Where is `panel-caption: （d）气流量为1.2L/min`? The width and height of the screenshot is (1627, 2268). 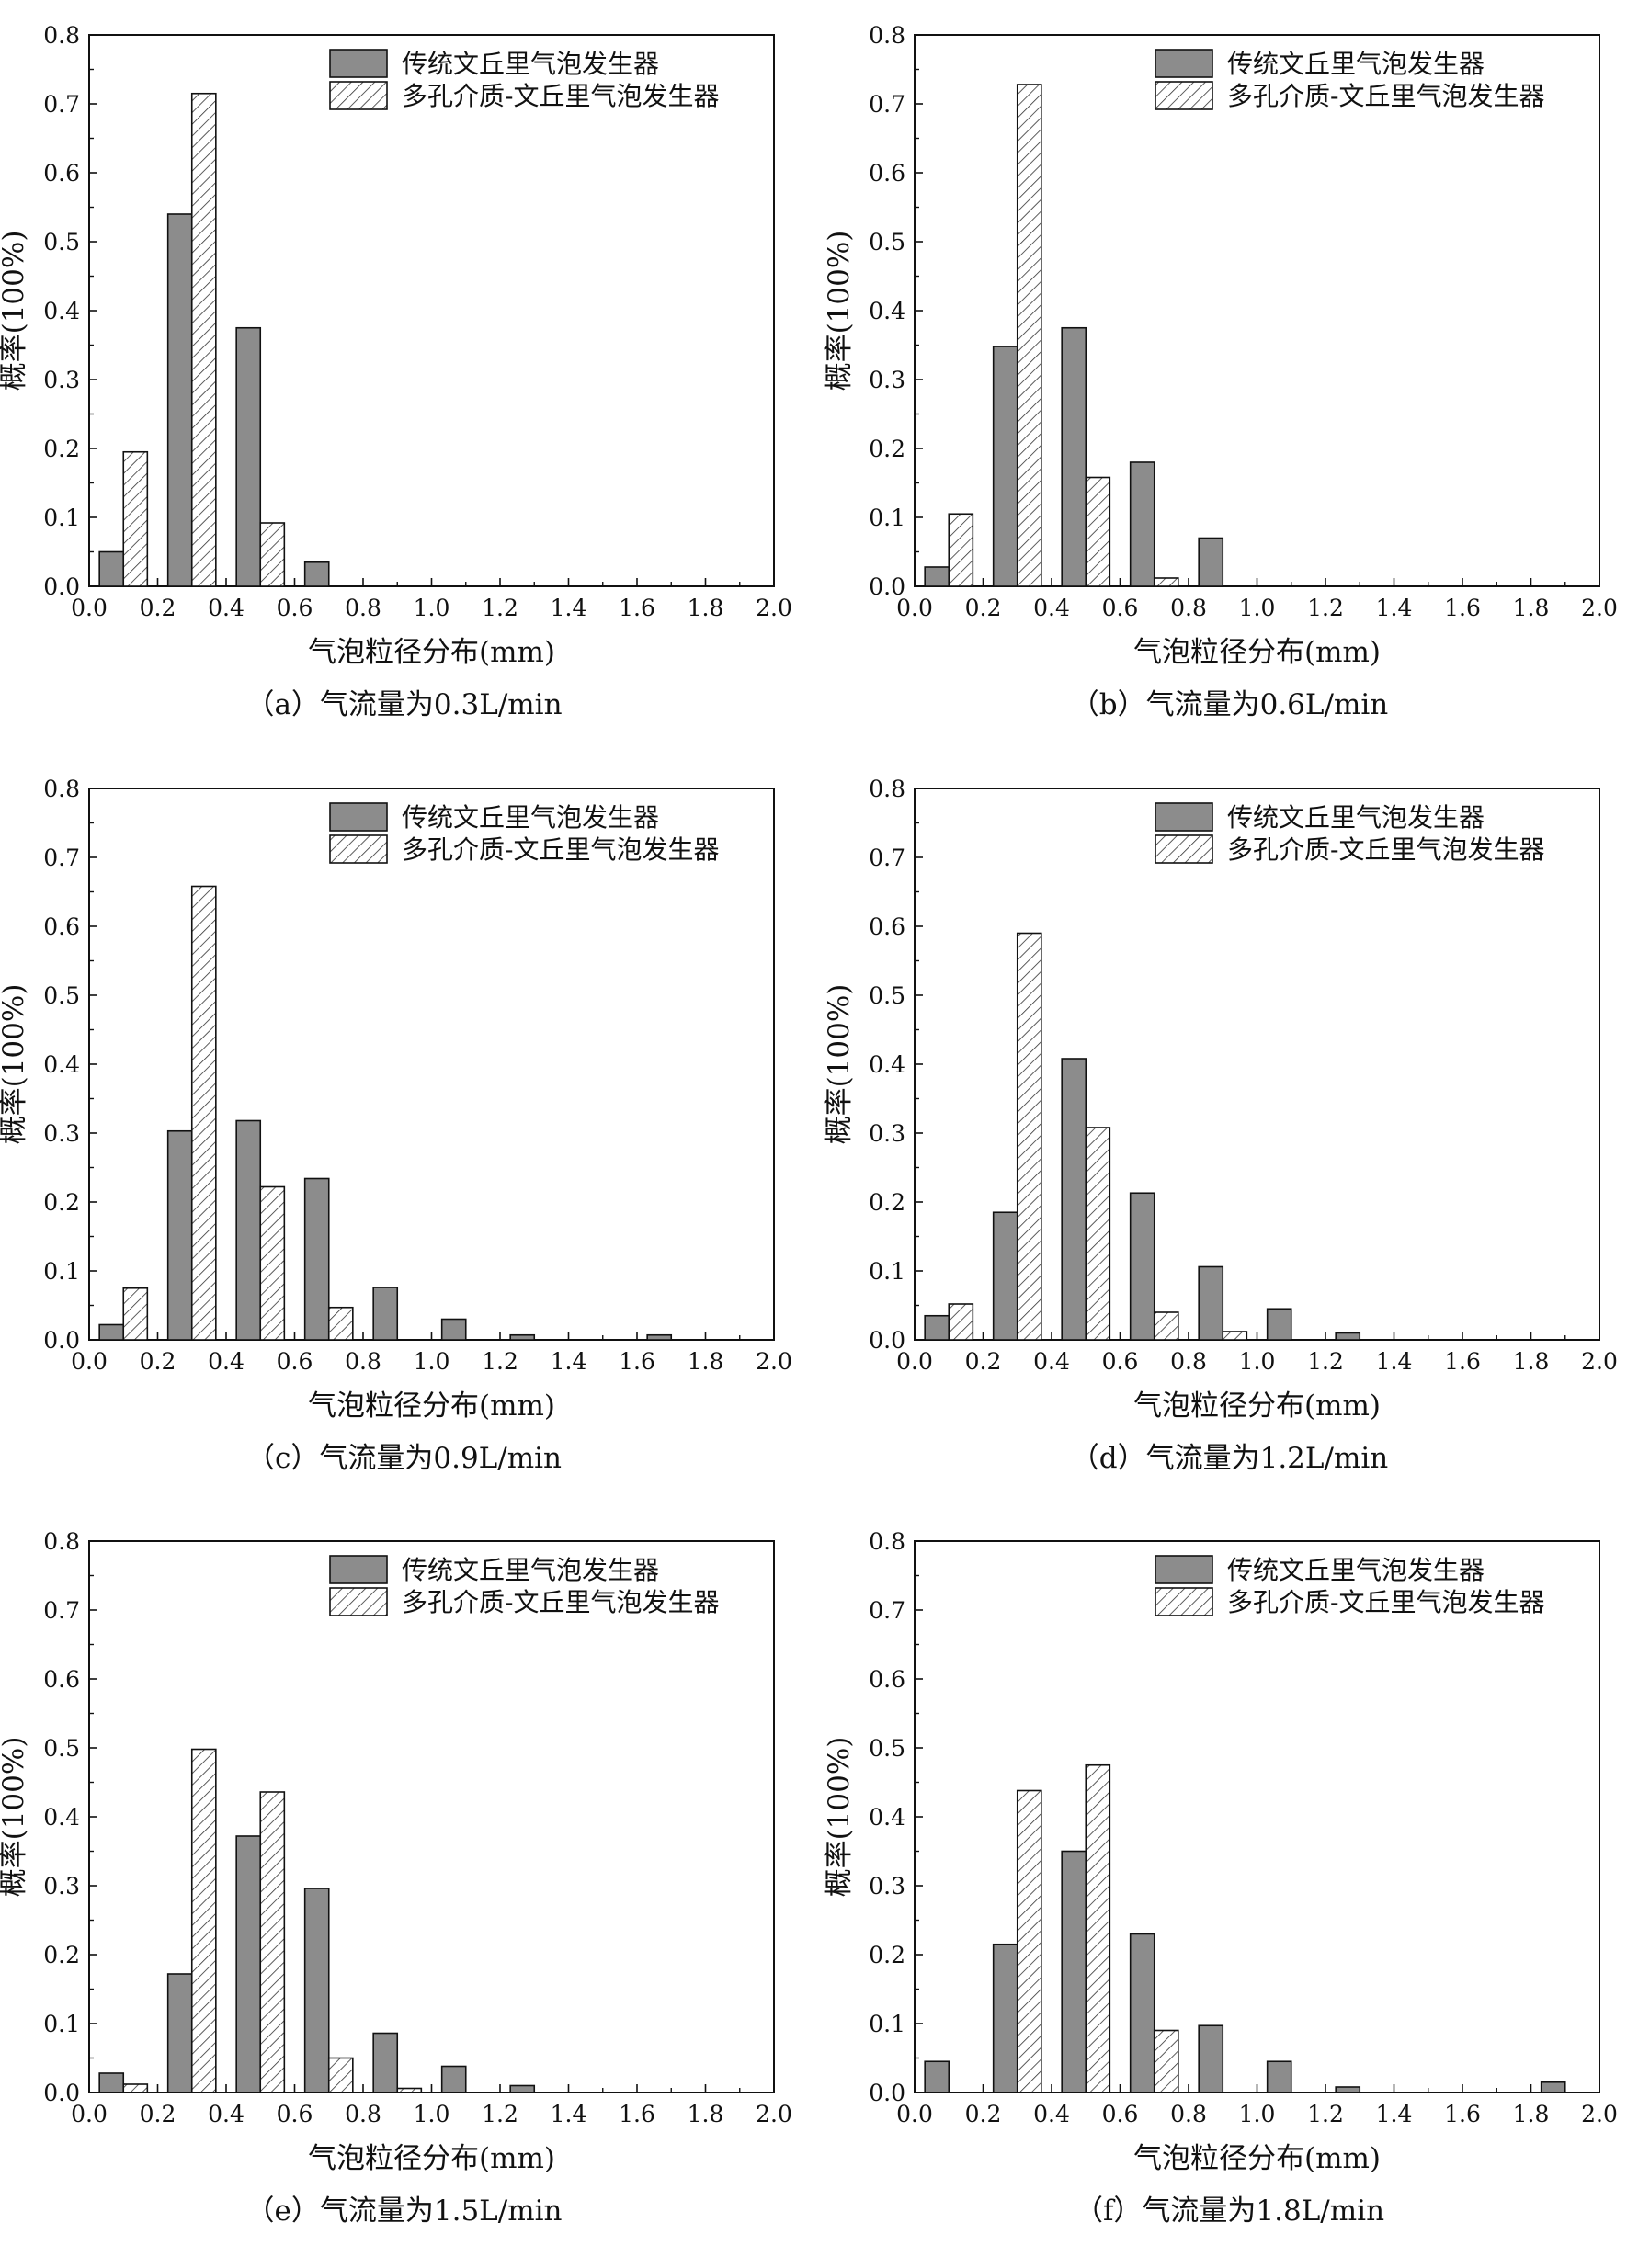 panel-caption: （d）气流量为1.2L/min is located at coordinates (1229, 1459).